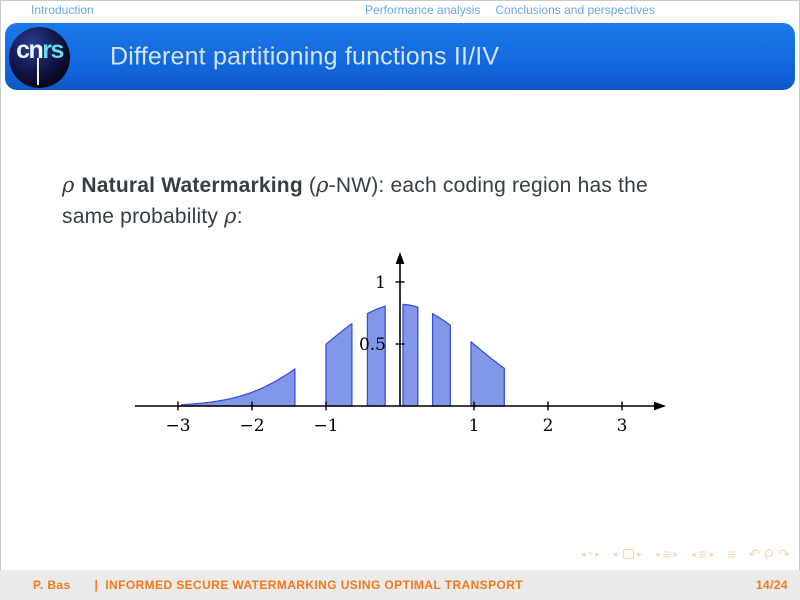 The image size is (800, 600). I want to click on svg-text: 0.5, so click(372, 345).